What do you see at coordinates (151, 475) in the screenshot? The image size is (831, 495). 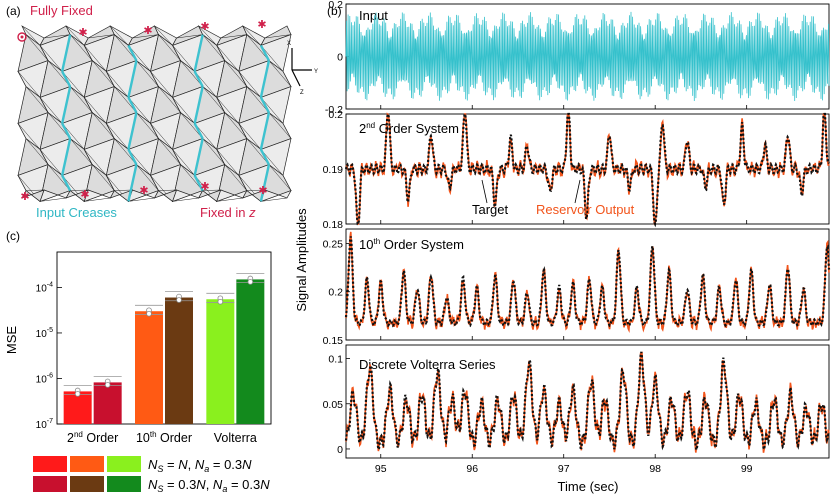 I see `legend: NS = N, Na = 0.3N NS = 0.3N, Na = 0.3N` at bounding box center [151, 475].